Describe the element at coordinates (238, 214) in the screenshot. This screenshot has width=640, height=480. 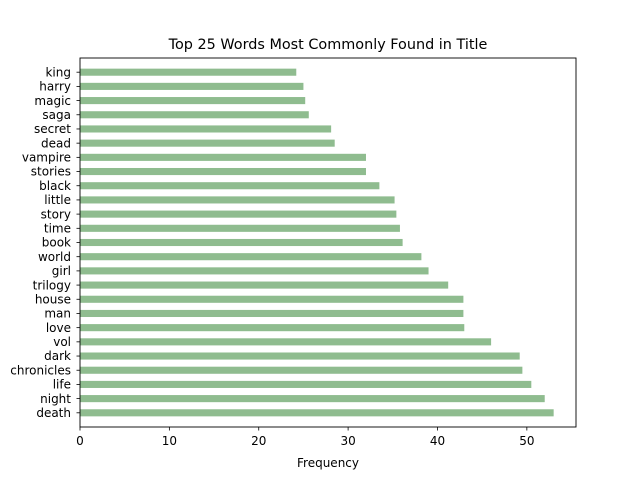
I see `bar-story` at that location.